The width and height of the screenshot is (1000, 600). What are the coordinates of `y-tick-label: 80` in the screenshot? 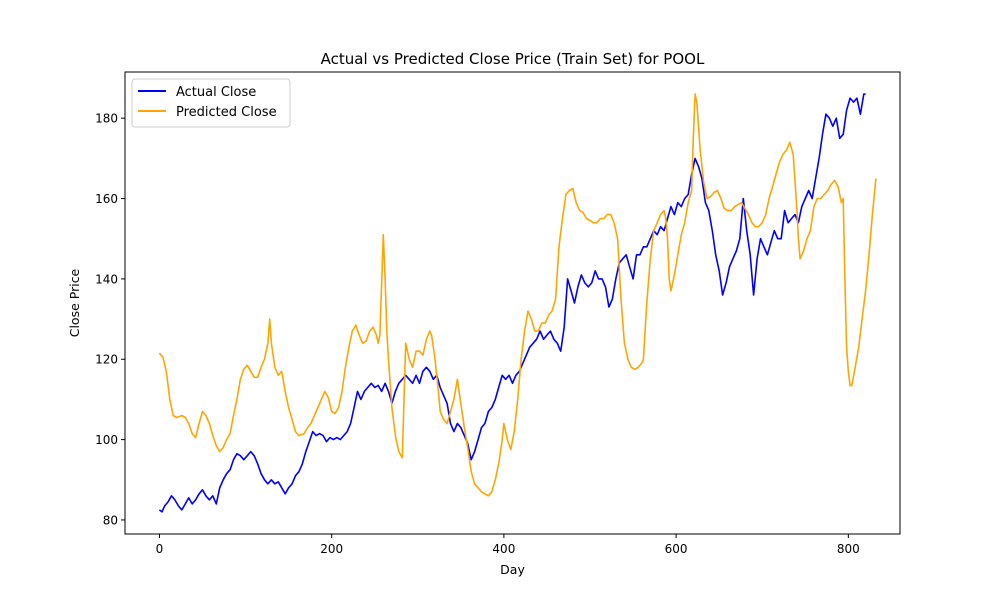 It's located at (110, 520).